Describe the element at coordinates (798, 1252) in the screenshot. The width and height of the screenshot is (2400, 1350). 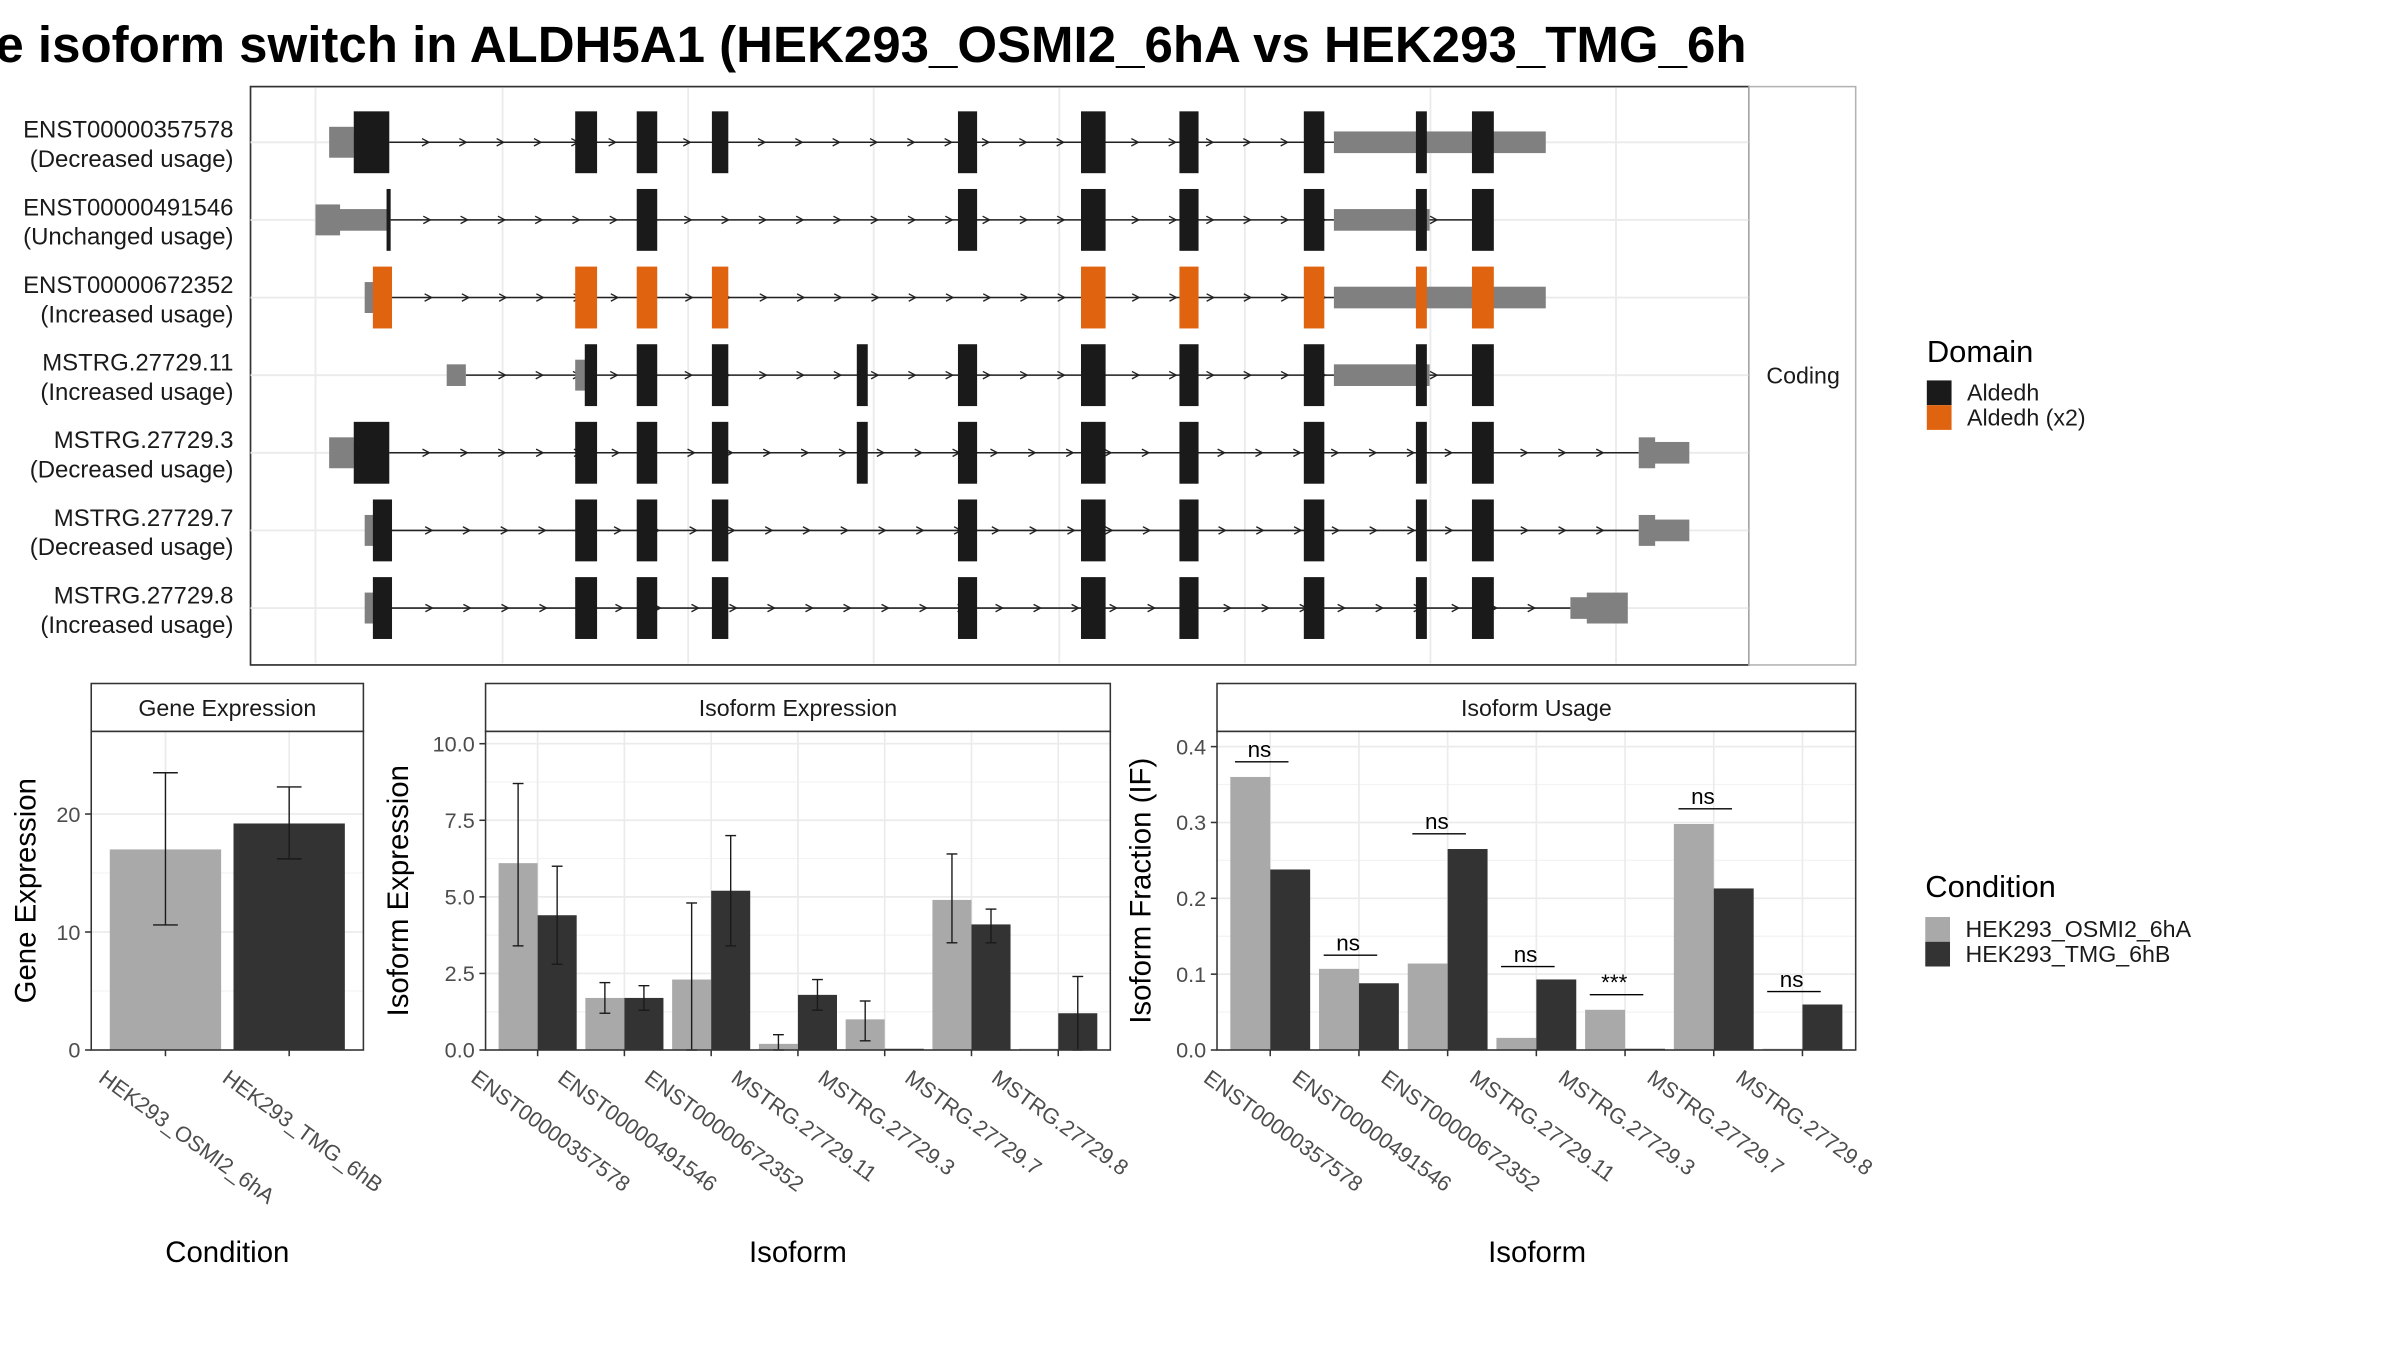
I see `x-axis-title: Isoform` at that location.